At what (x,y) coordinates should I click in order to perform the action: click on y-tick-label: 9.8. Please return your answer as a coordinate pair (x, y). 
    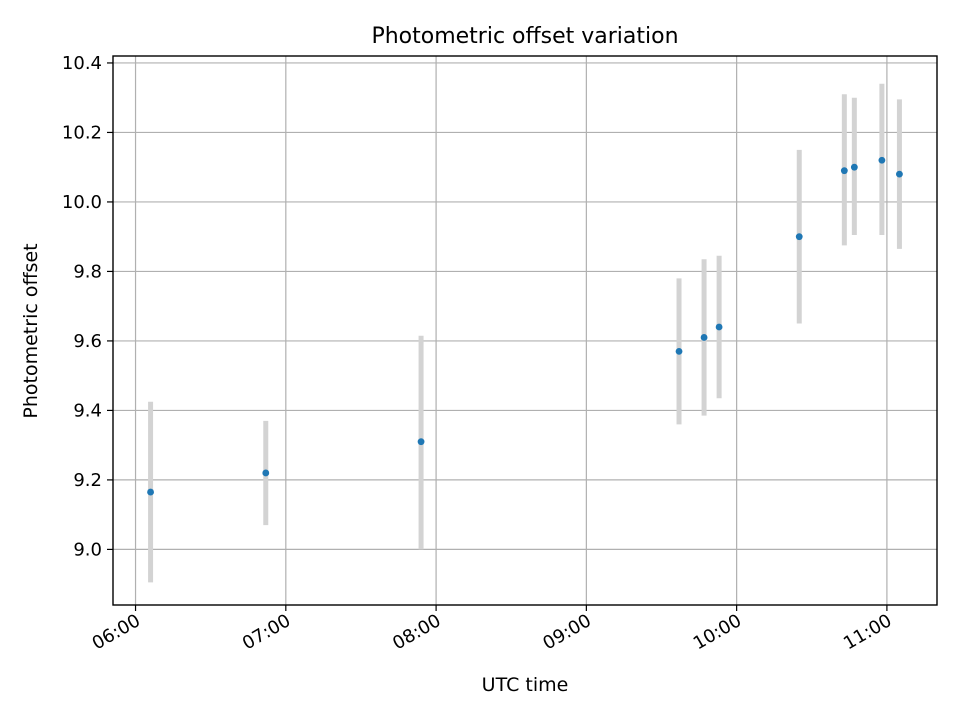
    Looking at the image, I should click on (87, 271).